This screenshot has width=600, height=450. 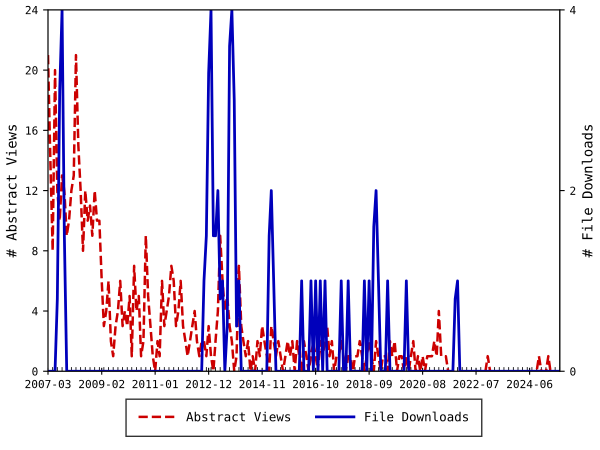 I want to click on x-tick-label: 2007-03, so click(x=48, y=384).